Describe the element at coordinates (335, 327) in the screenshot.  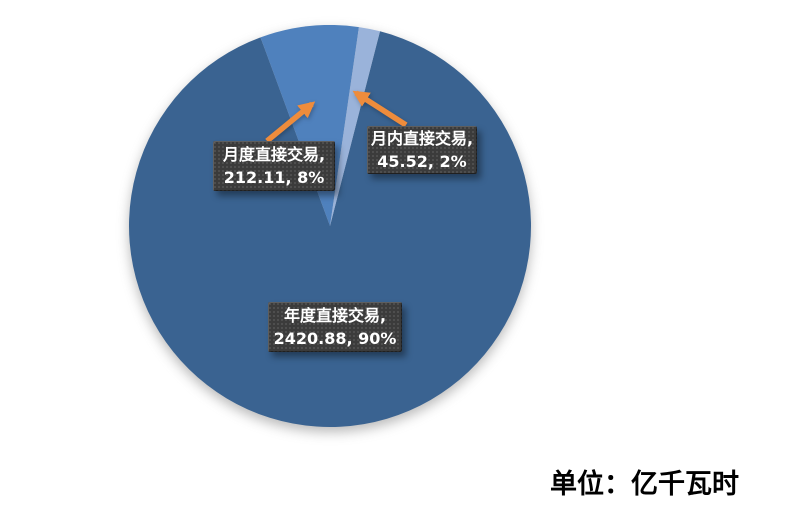
I see `data-label-annual: 年度直接交易, 2420.88, 90%` at that location.